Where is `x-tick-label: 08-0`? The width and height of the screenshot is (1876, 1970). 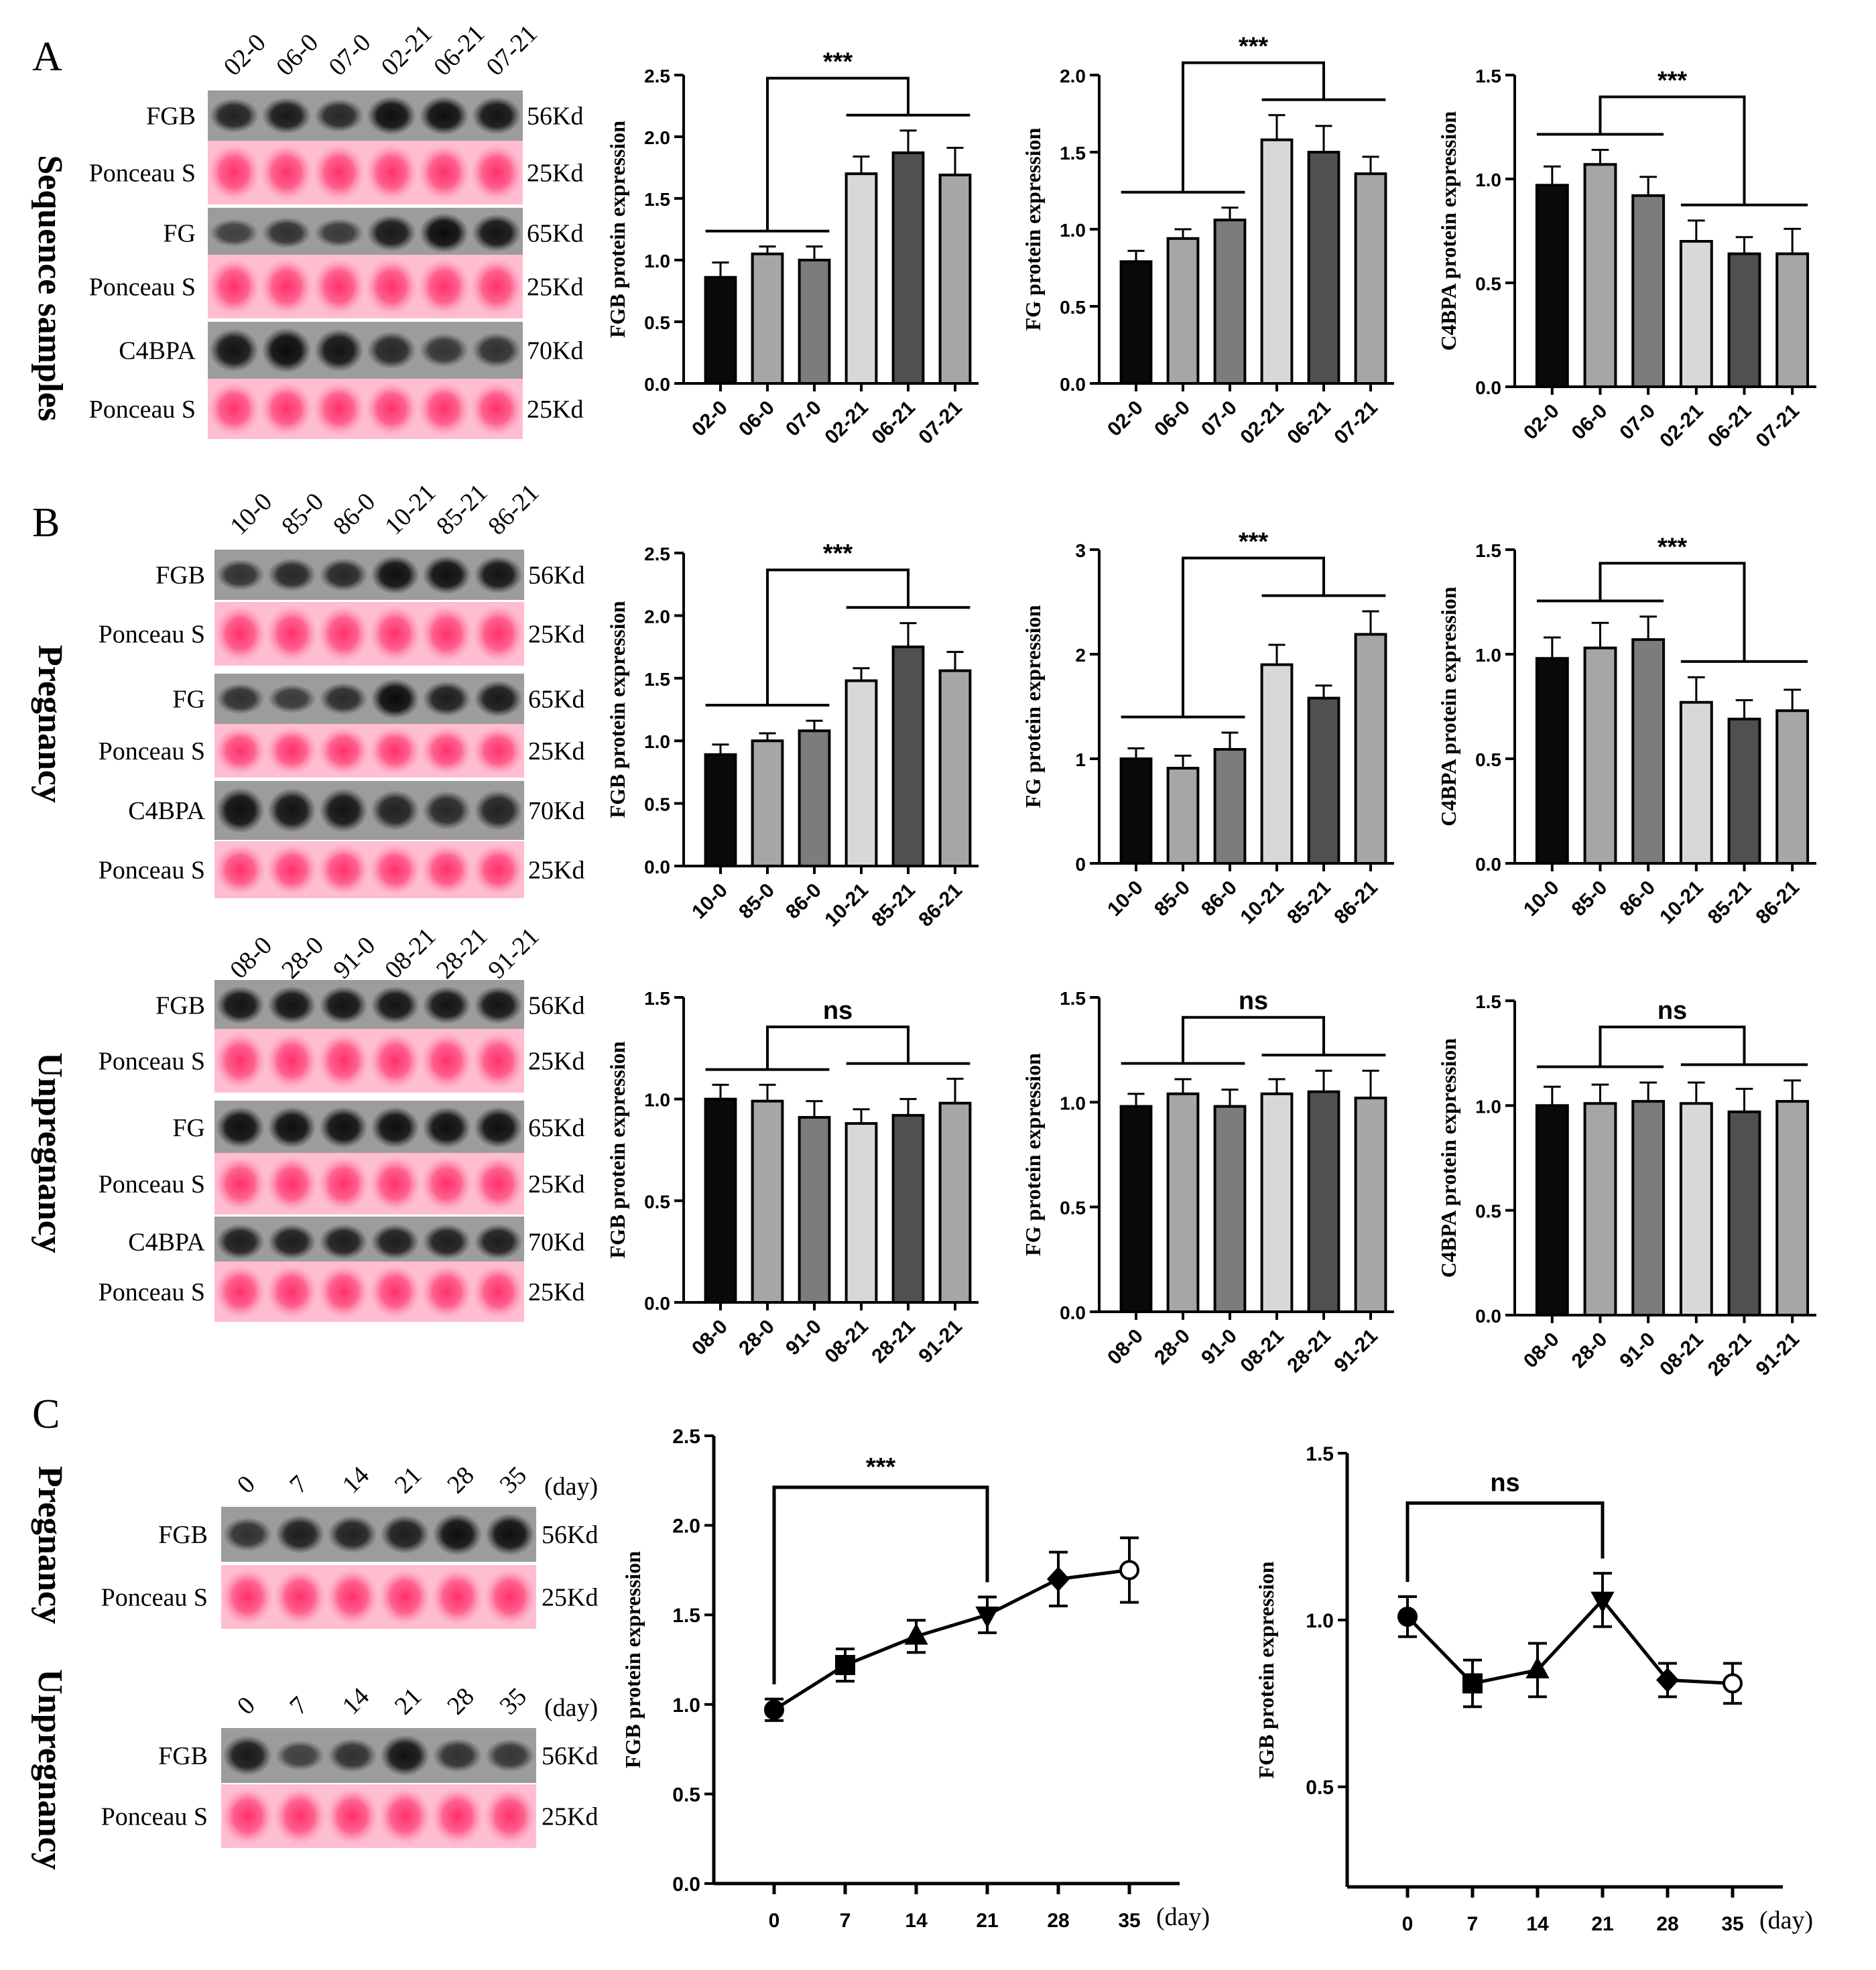 x-tick-label: 08-0 is located at coordinates (1125, 1347).